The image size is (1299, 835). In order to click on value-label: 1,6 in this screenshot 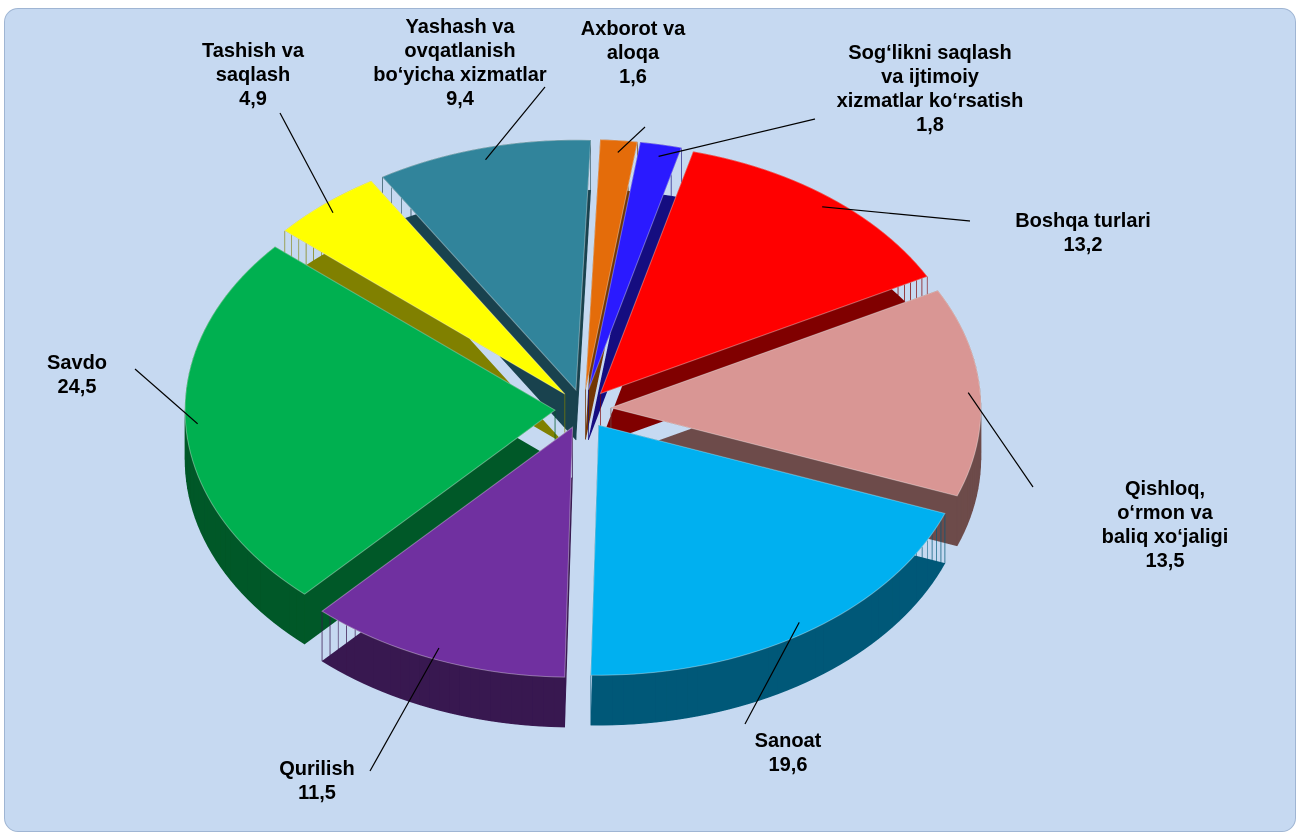, I will do `click(633, 77)`.